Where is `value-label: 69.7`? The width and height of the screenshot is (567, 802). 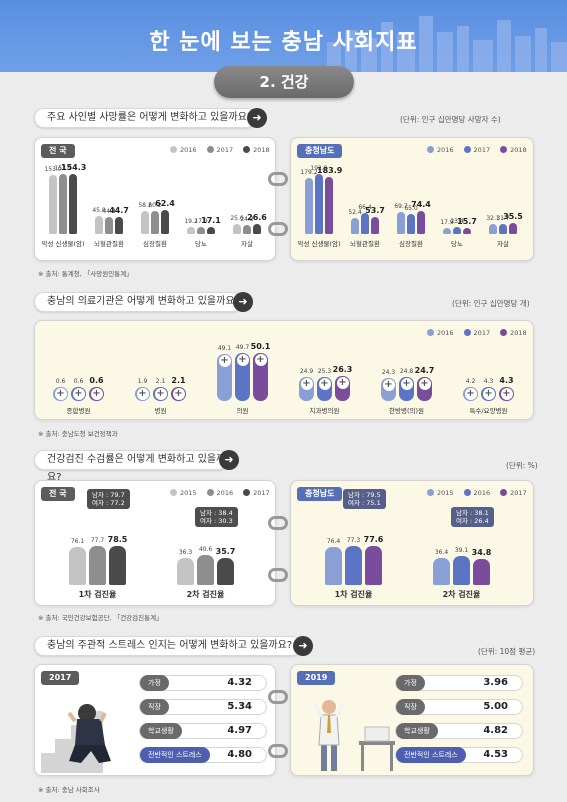 value-label: 69.7 is located at coordinates (401, 207).